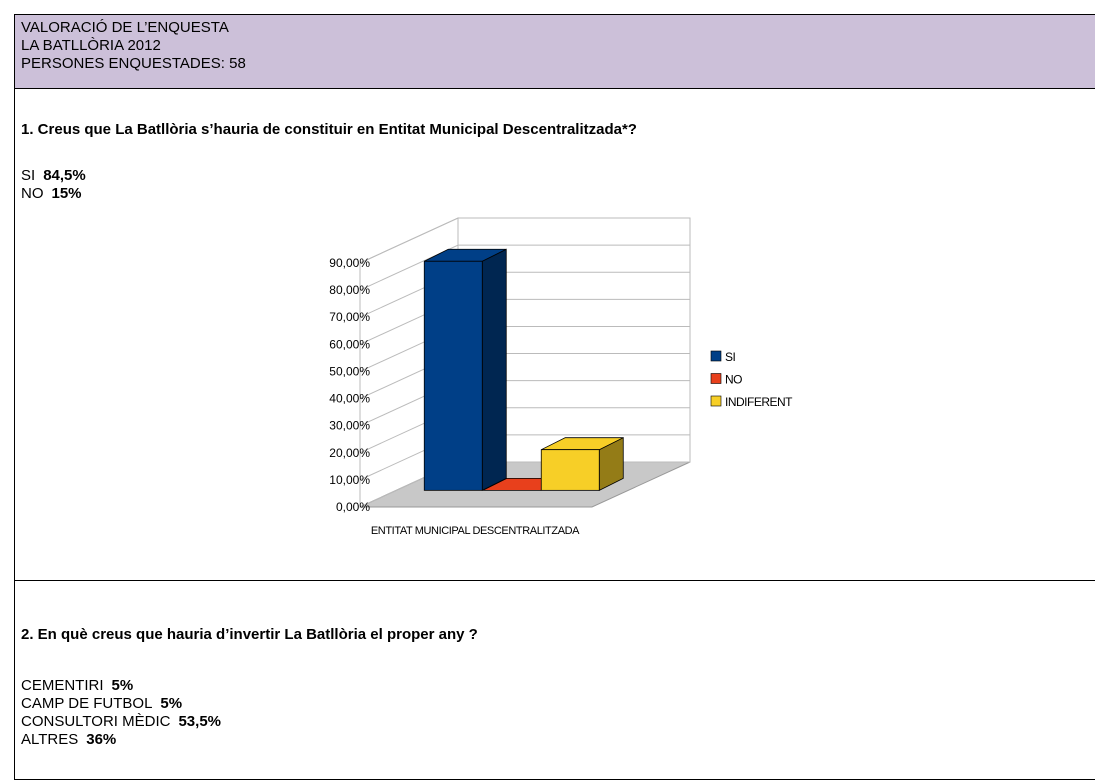 This screenshot has width=1095, height=780. What do you see at coordinates (121, 740) in the screenshot?
I see `answer: ALTRES 36%` at bounding box center [121, 740].